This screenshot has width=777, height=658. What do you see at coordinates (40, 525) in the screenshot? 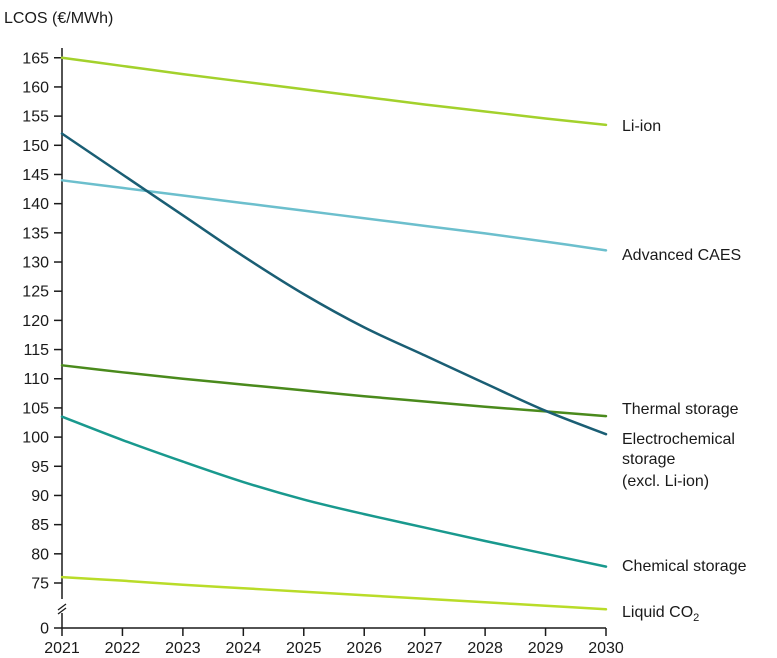
I see `y-tick-label: 85` at bounding box center [40, 525].